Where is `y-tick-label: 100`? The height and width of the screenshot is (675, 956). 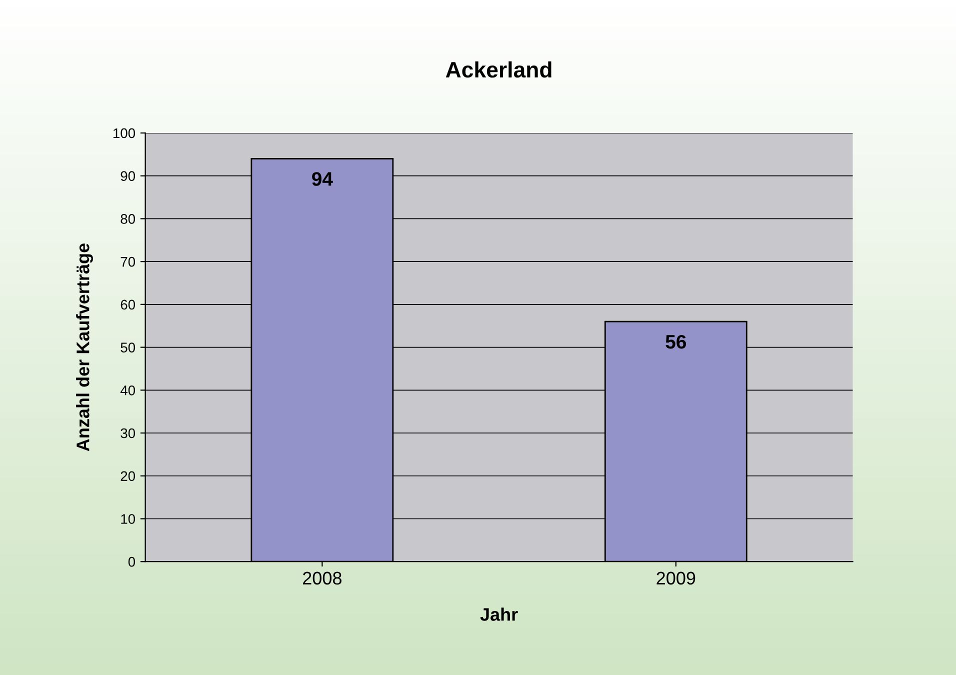
y-tick-label: 100 is located at coordinates (124, 133).